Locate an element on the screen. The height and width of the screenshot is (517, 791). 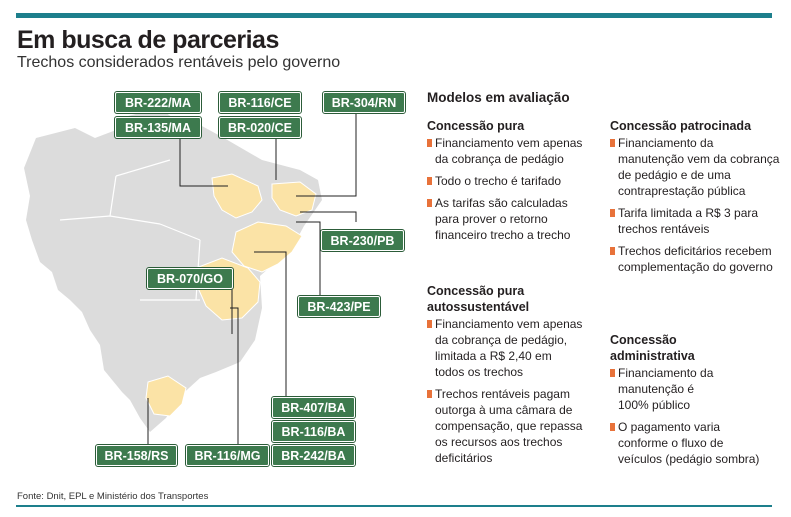
highlight-ba is located at coordinates (267, 247).